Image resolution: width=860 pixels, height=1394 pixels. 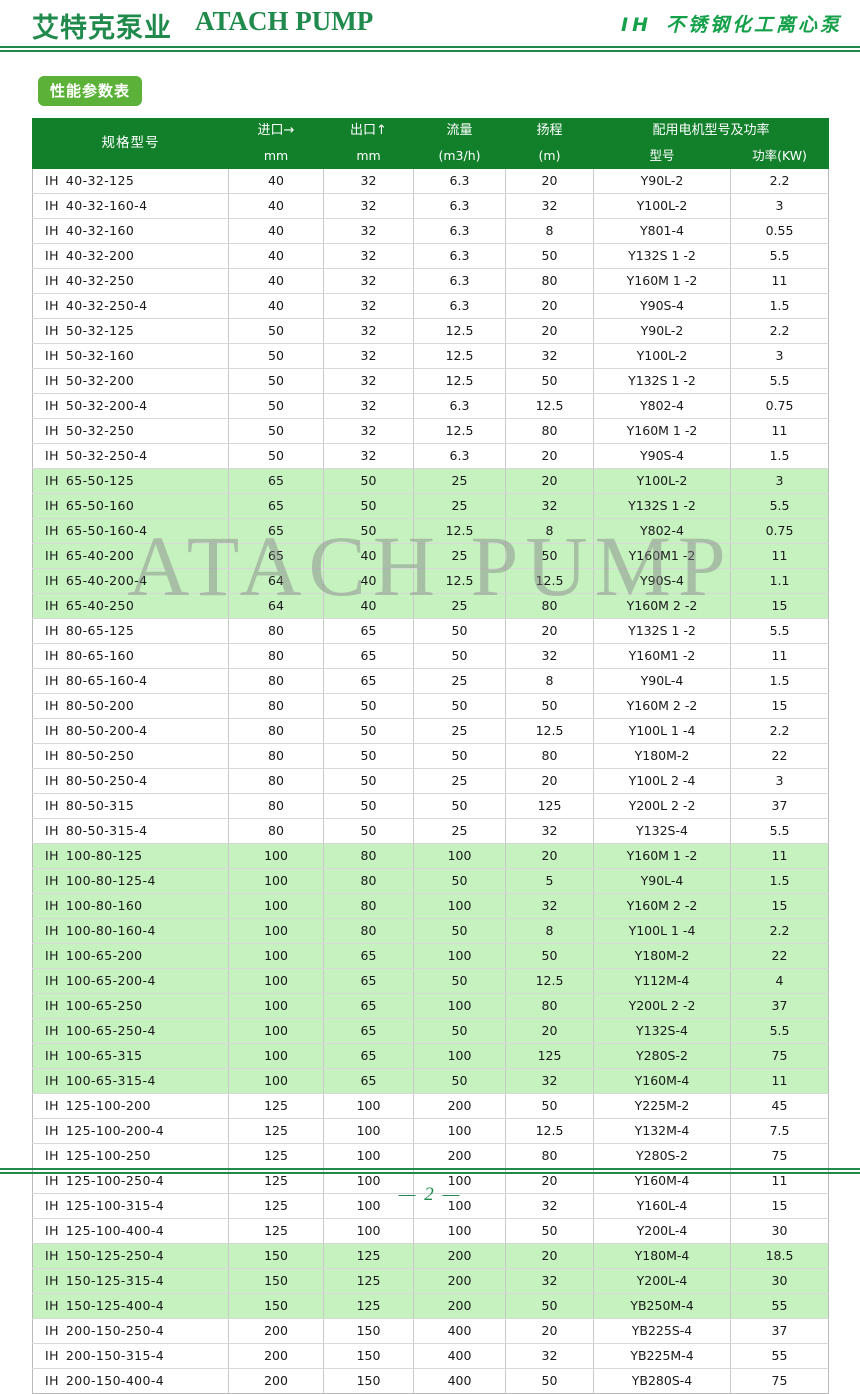 What do you see at coordinates (549, 156) in the screenshot?
I see `header-head-unit: (m)` at bounding box center [549, 156].